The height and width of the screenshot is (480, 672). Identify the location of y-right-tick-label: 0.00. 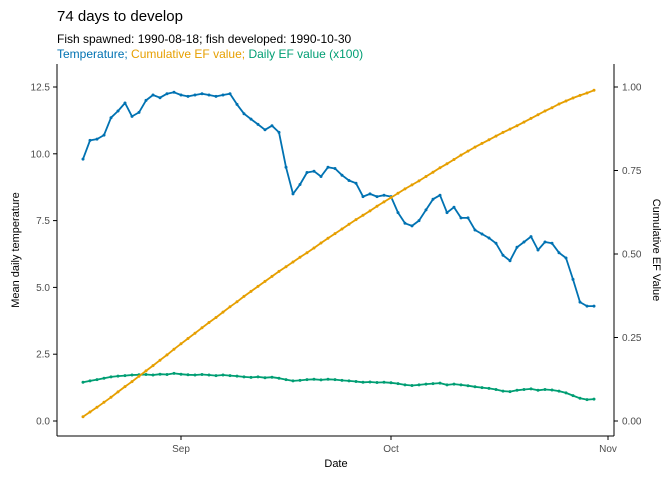
(632, 422).